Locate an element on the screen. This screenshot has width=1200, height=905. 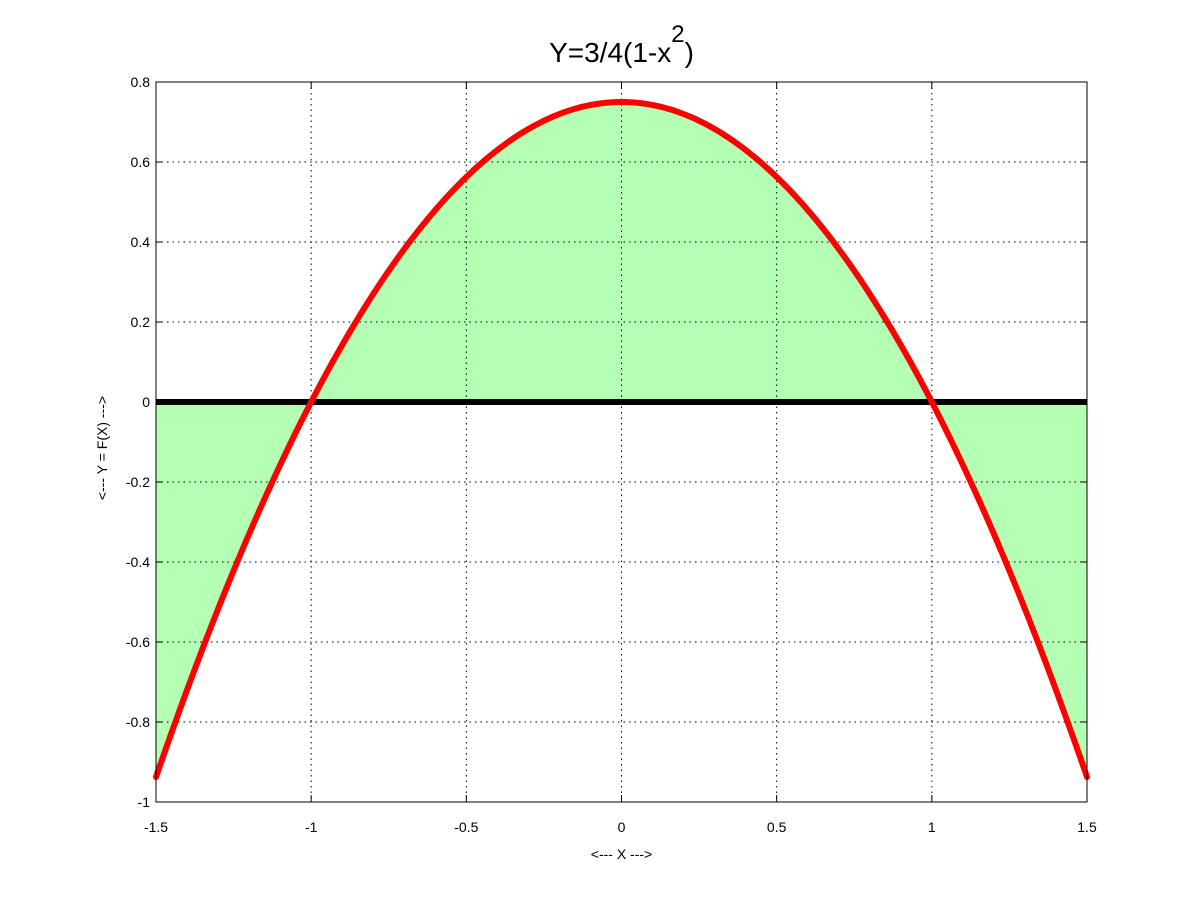
y-tick-label: 0.8 is located at coordinates (141, 82).